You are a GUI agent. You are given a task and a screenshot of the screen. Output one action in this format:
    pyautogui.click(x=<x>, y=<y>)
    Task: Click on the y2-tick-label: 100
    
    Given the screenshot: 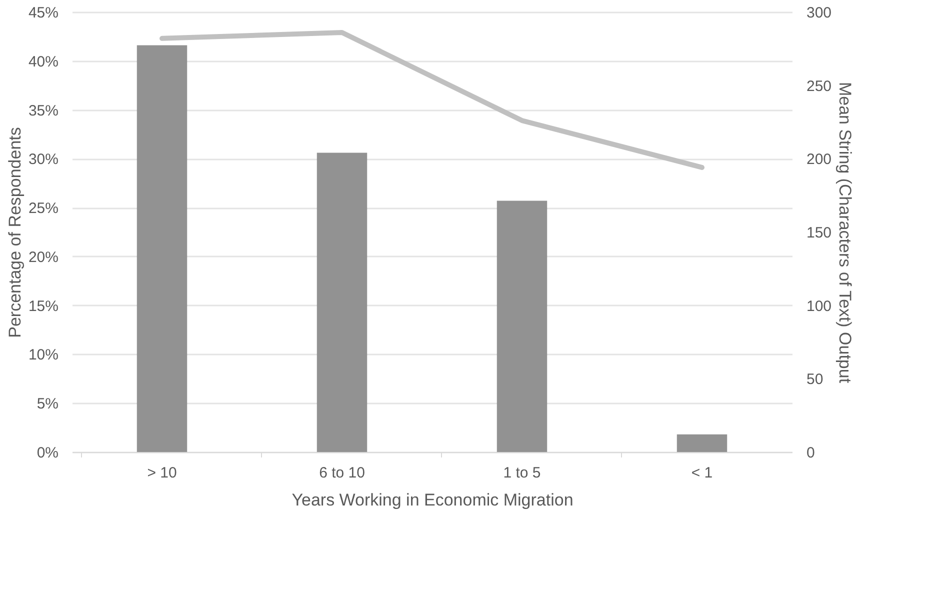 What is the action you would take?
    pyautogui.click(x=819, y=306)
    